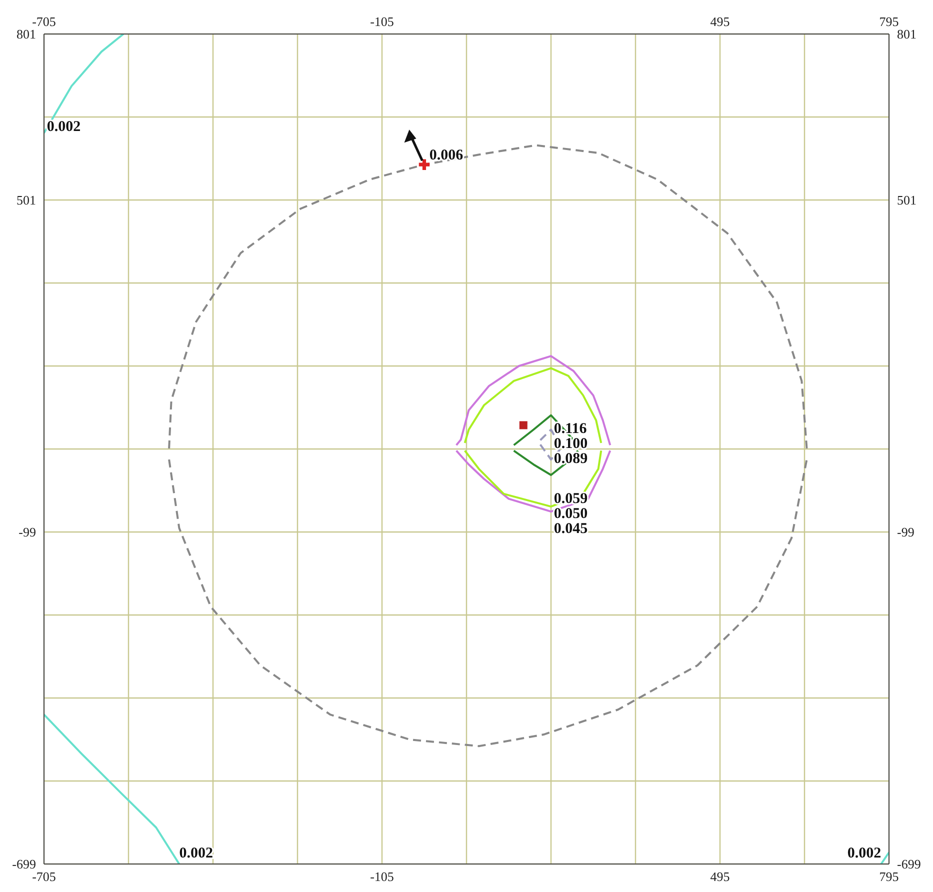 The width and height of the screenshot is (933, 892). Describe the element at coordinates (26, 34) in the screenshot. I see `y-tick-label: 801` at that location.